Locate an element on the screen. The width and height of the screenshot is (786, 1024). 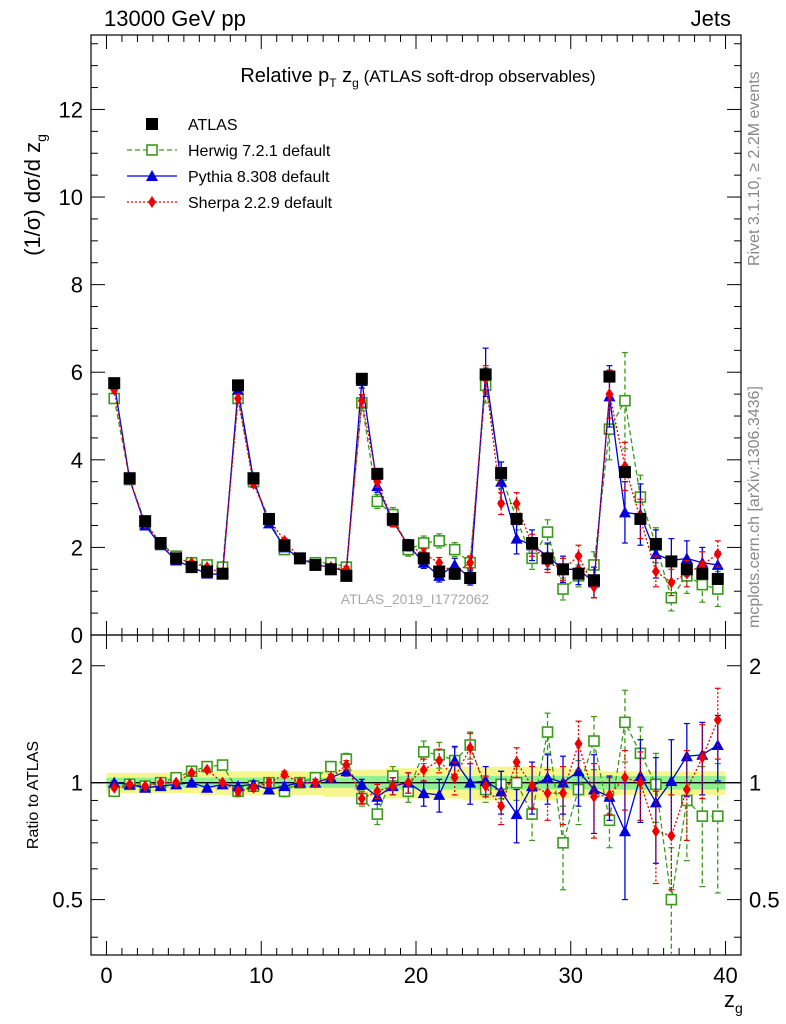
watermark-label: ATLAS_2019_I1772062 is located at coordinates (415, 599).